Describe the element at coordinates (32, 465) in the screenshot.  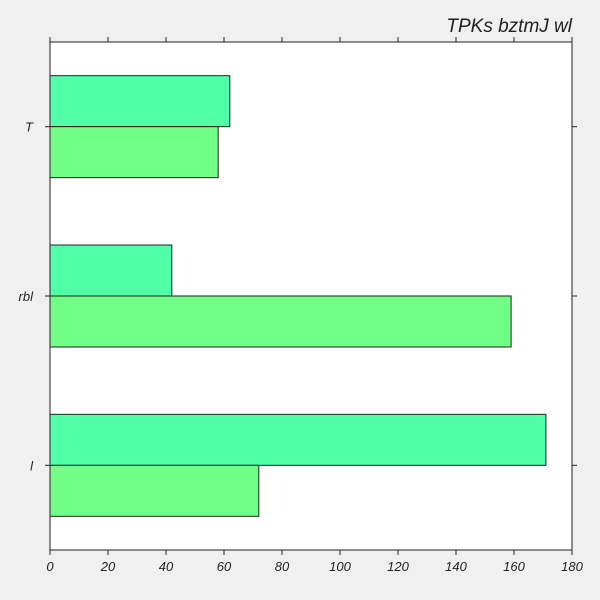
I see `y-tick-label: l` at that location.